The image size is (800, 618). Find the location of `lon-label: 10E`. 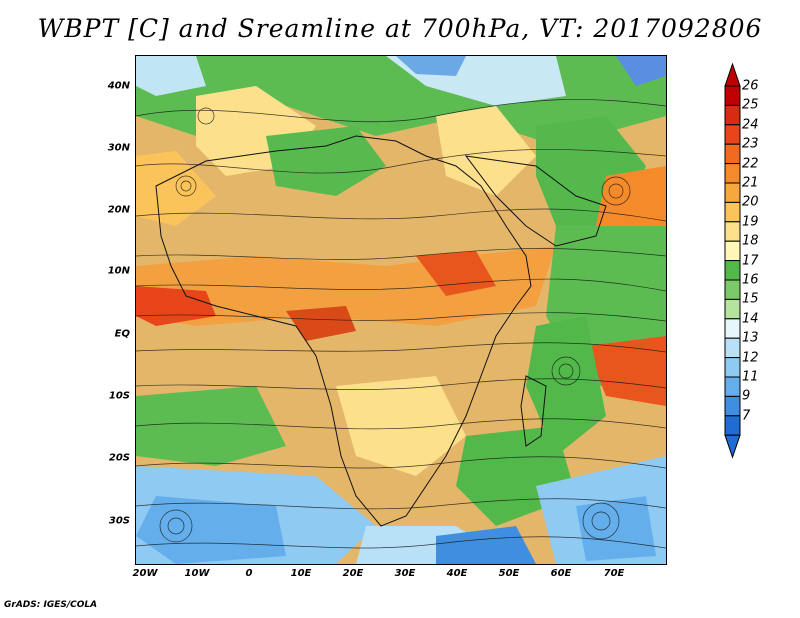

lon-label: 10E is located at coordinates (301, 573).